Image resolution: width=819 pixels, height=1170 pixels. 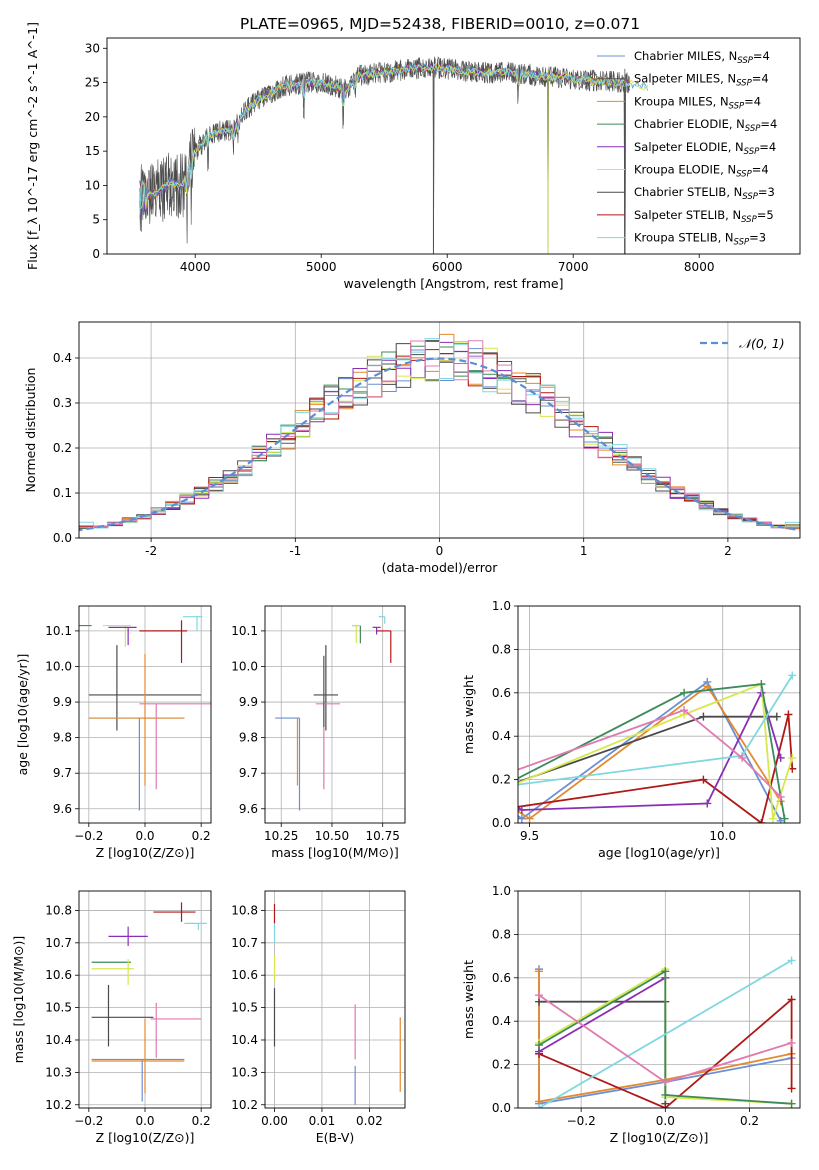 I want to click on legend-label: Chabrier STELIB, NSSP=3, so click(x=704, y=193).